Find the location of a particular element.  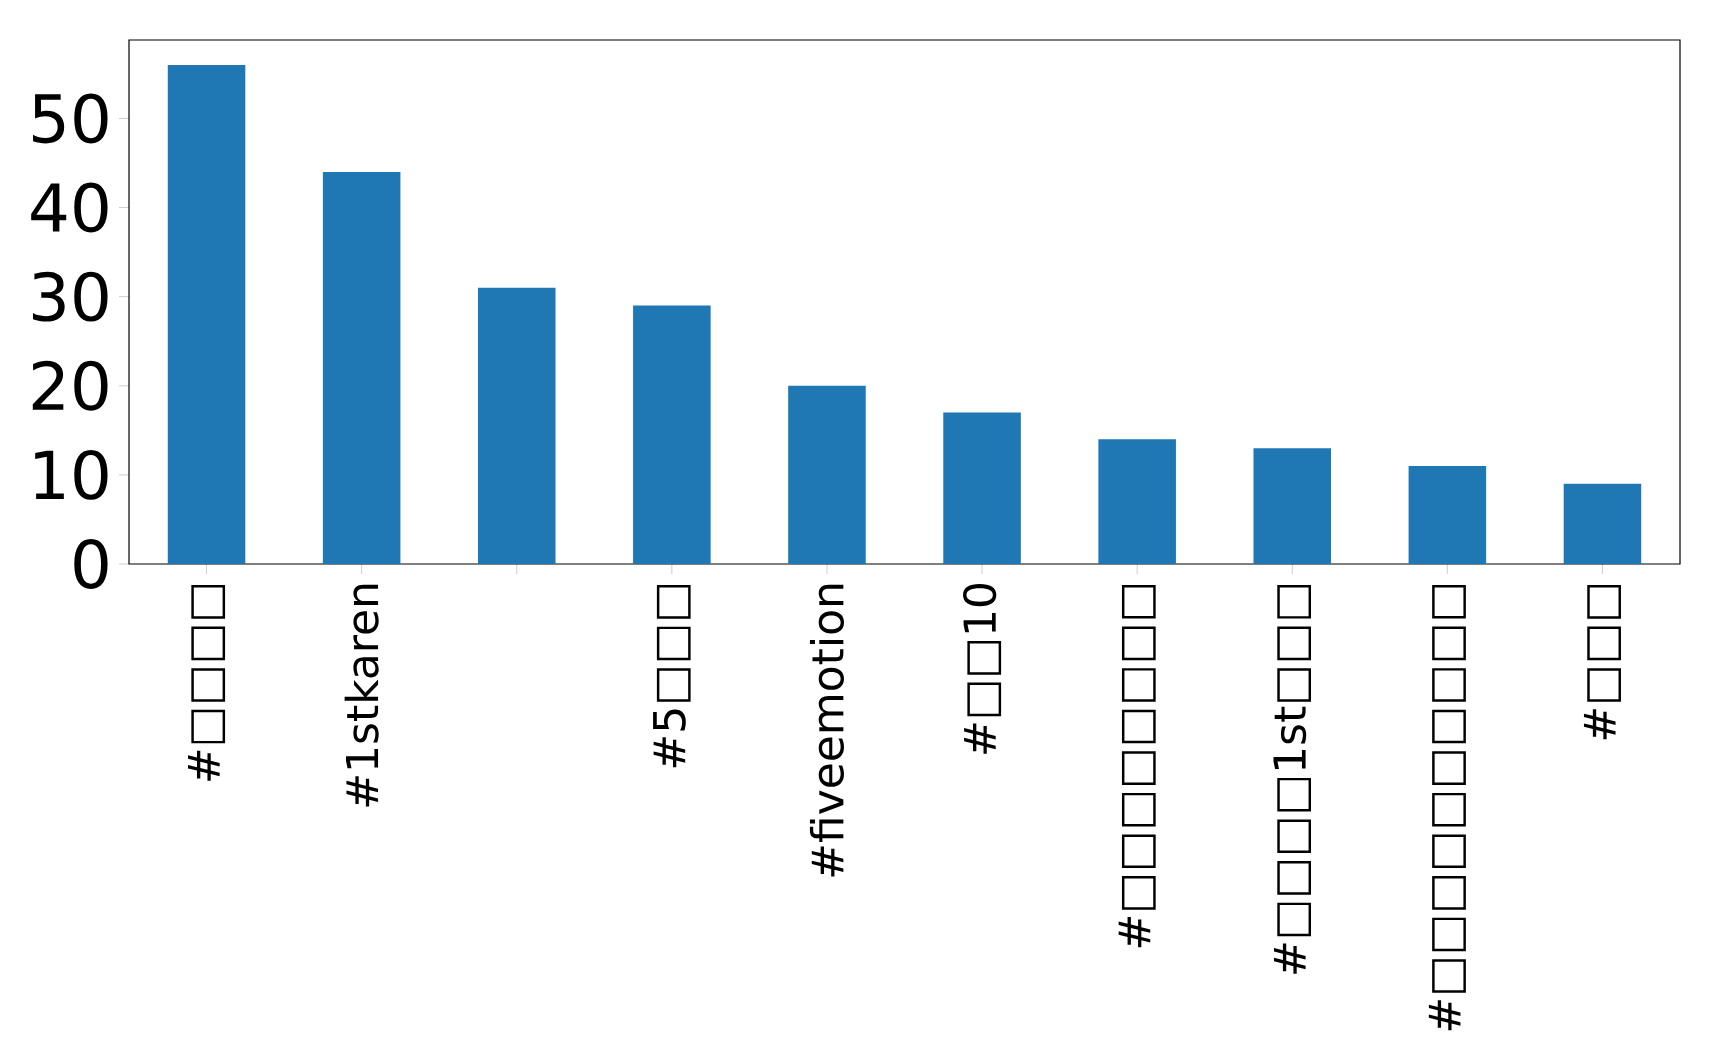

y-tick-label: 40 is located at coordinates (69, 207).